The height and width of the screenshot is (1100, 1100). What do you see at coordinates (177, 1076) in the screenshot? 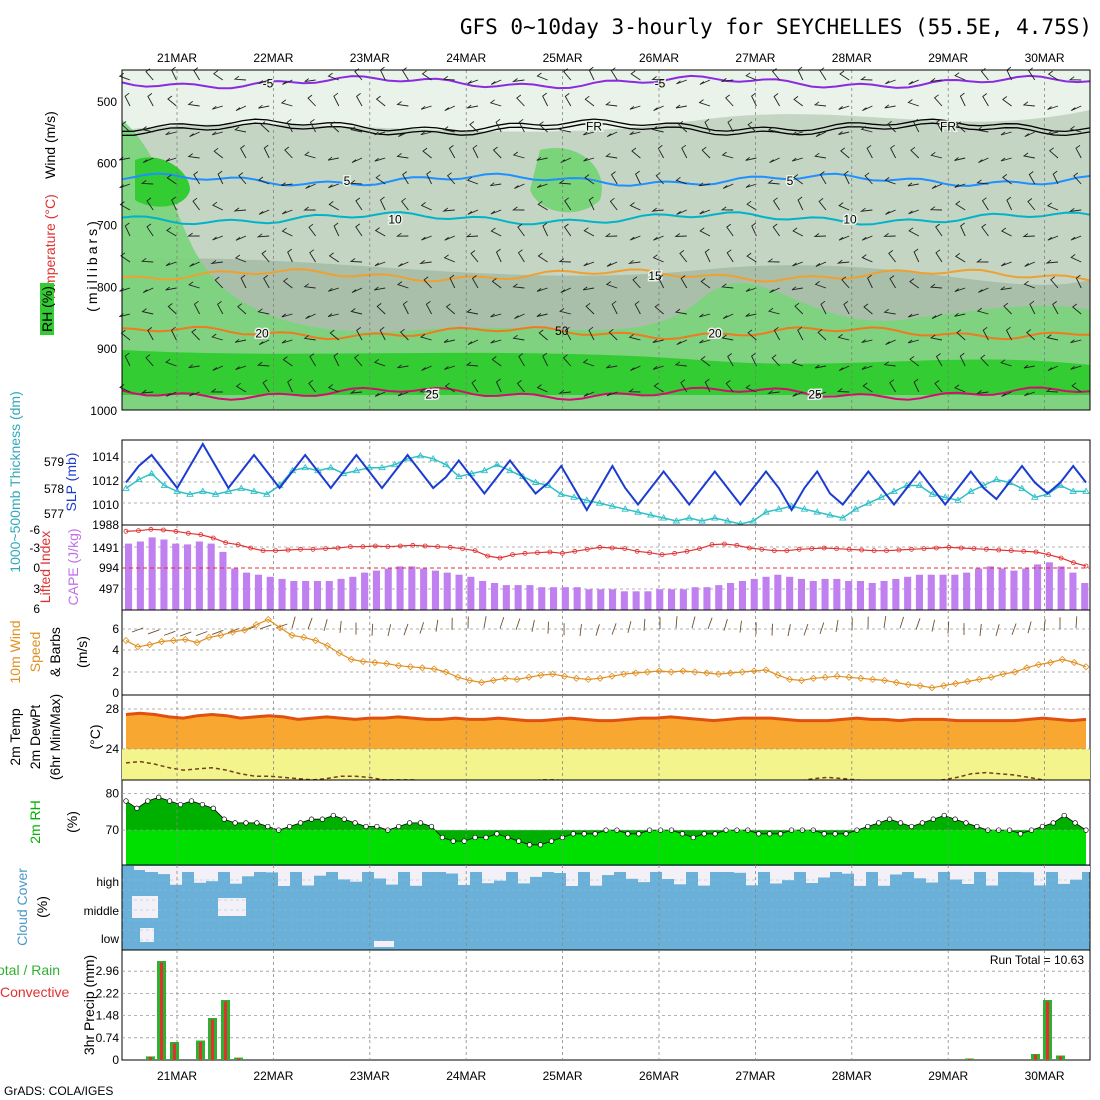
I see `bottom-date-0: 21MAR` at bounding box center [177, 1076].